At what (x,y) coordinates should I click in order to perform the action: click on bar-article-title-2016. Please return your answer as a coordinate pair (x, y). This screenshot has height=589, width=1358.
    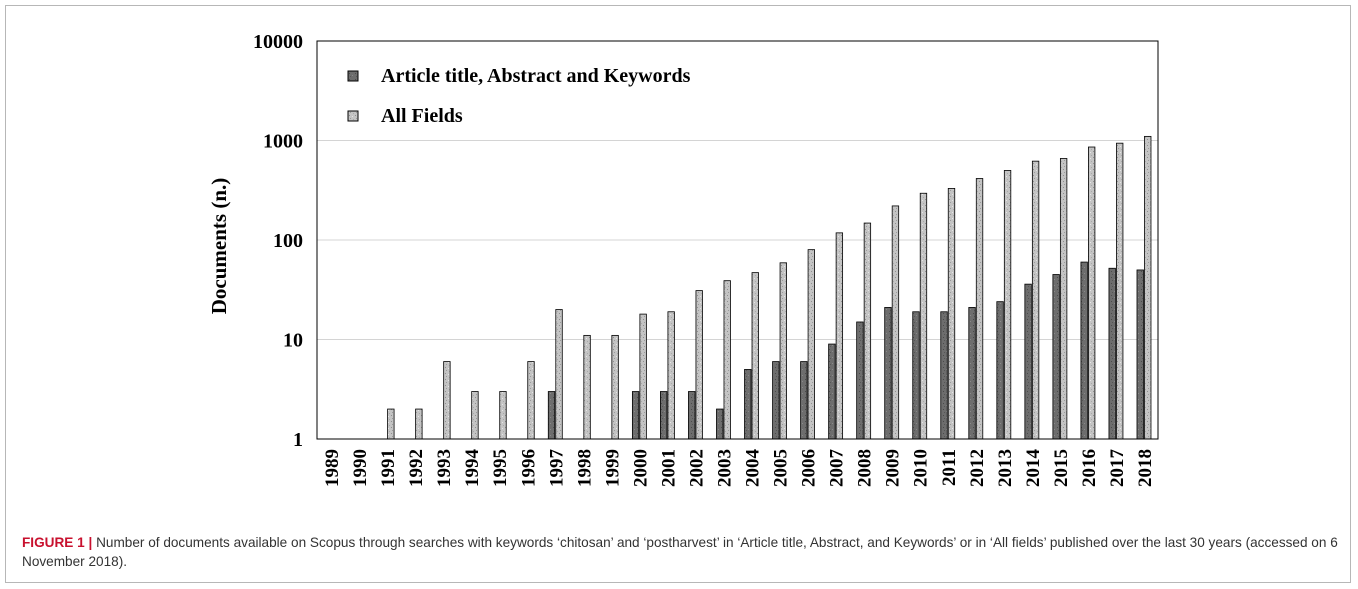
    Looking at the image, I should click on (1084, 350).